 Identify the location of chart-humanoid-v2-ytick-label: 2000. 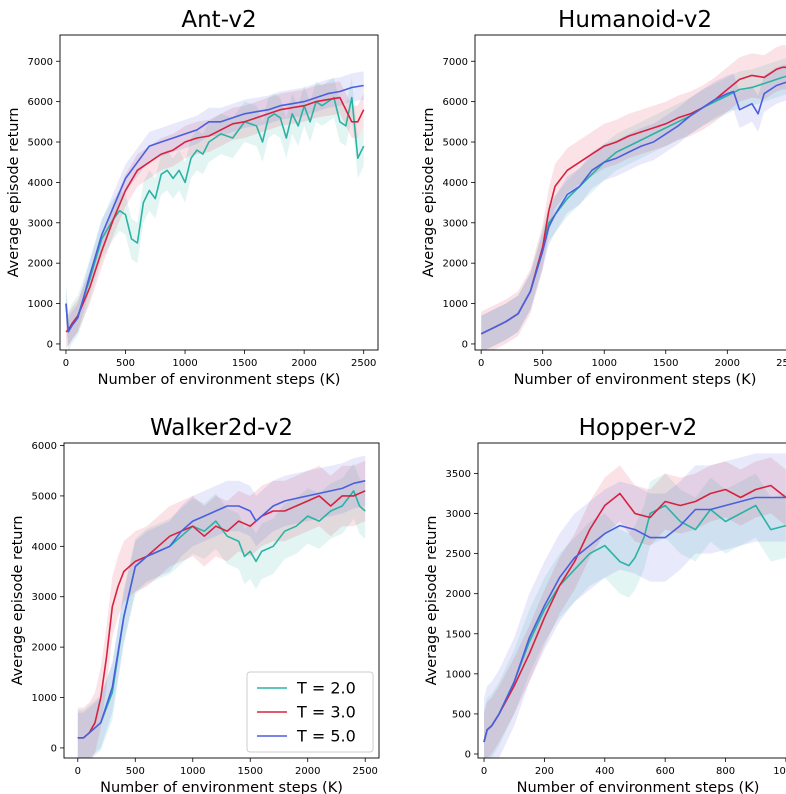
(455, 264).